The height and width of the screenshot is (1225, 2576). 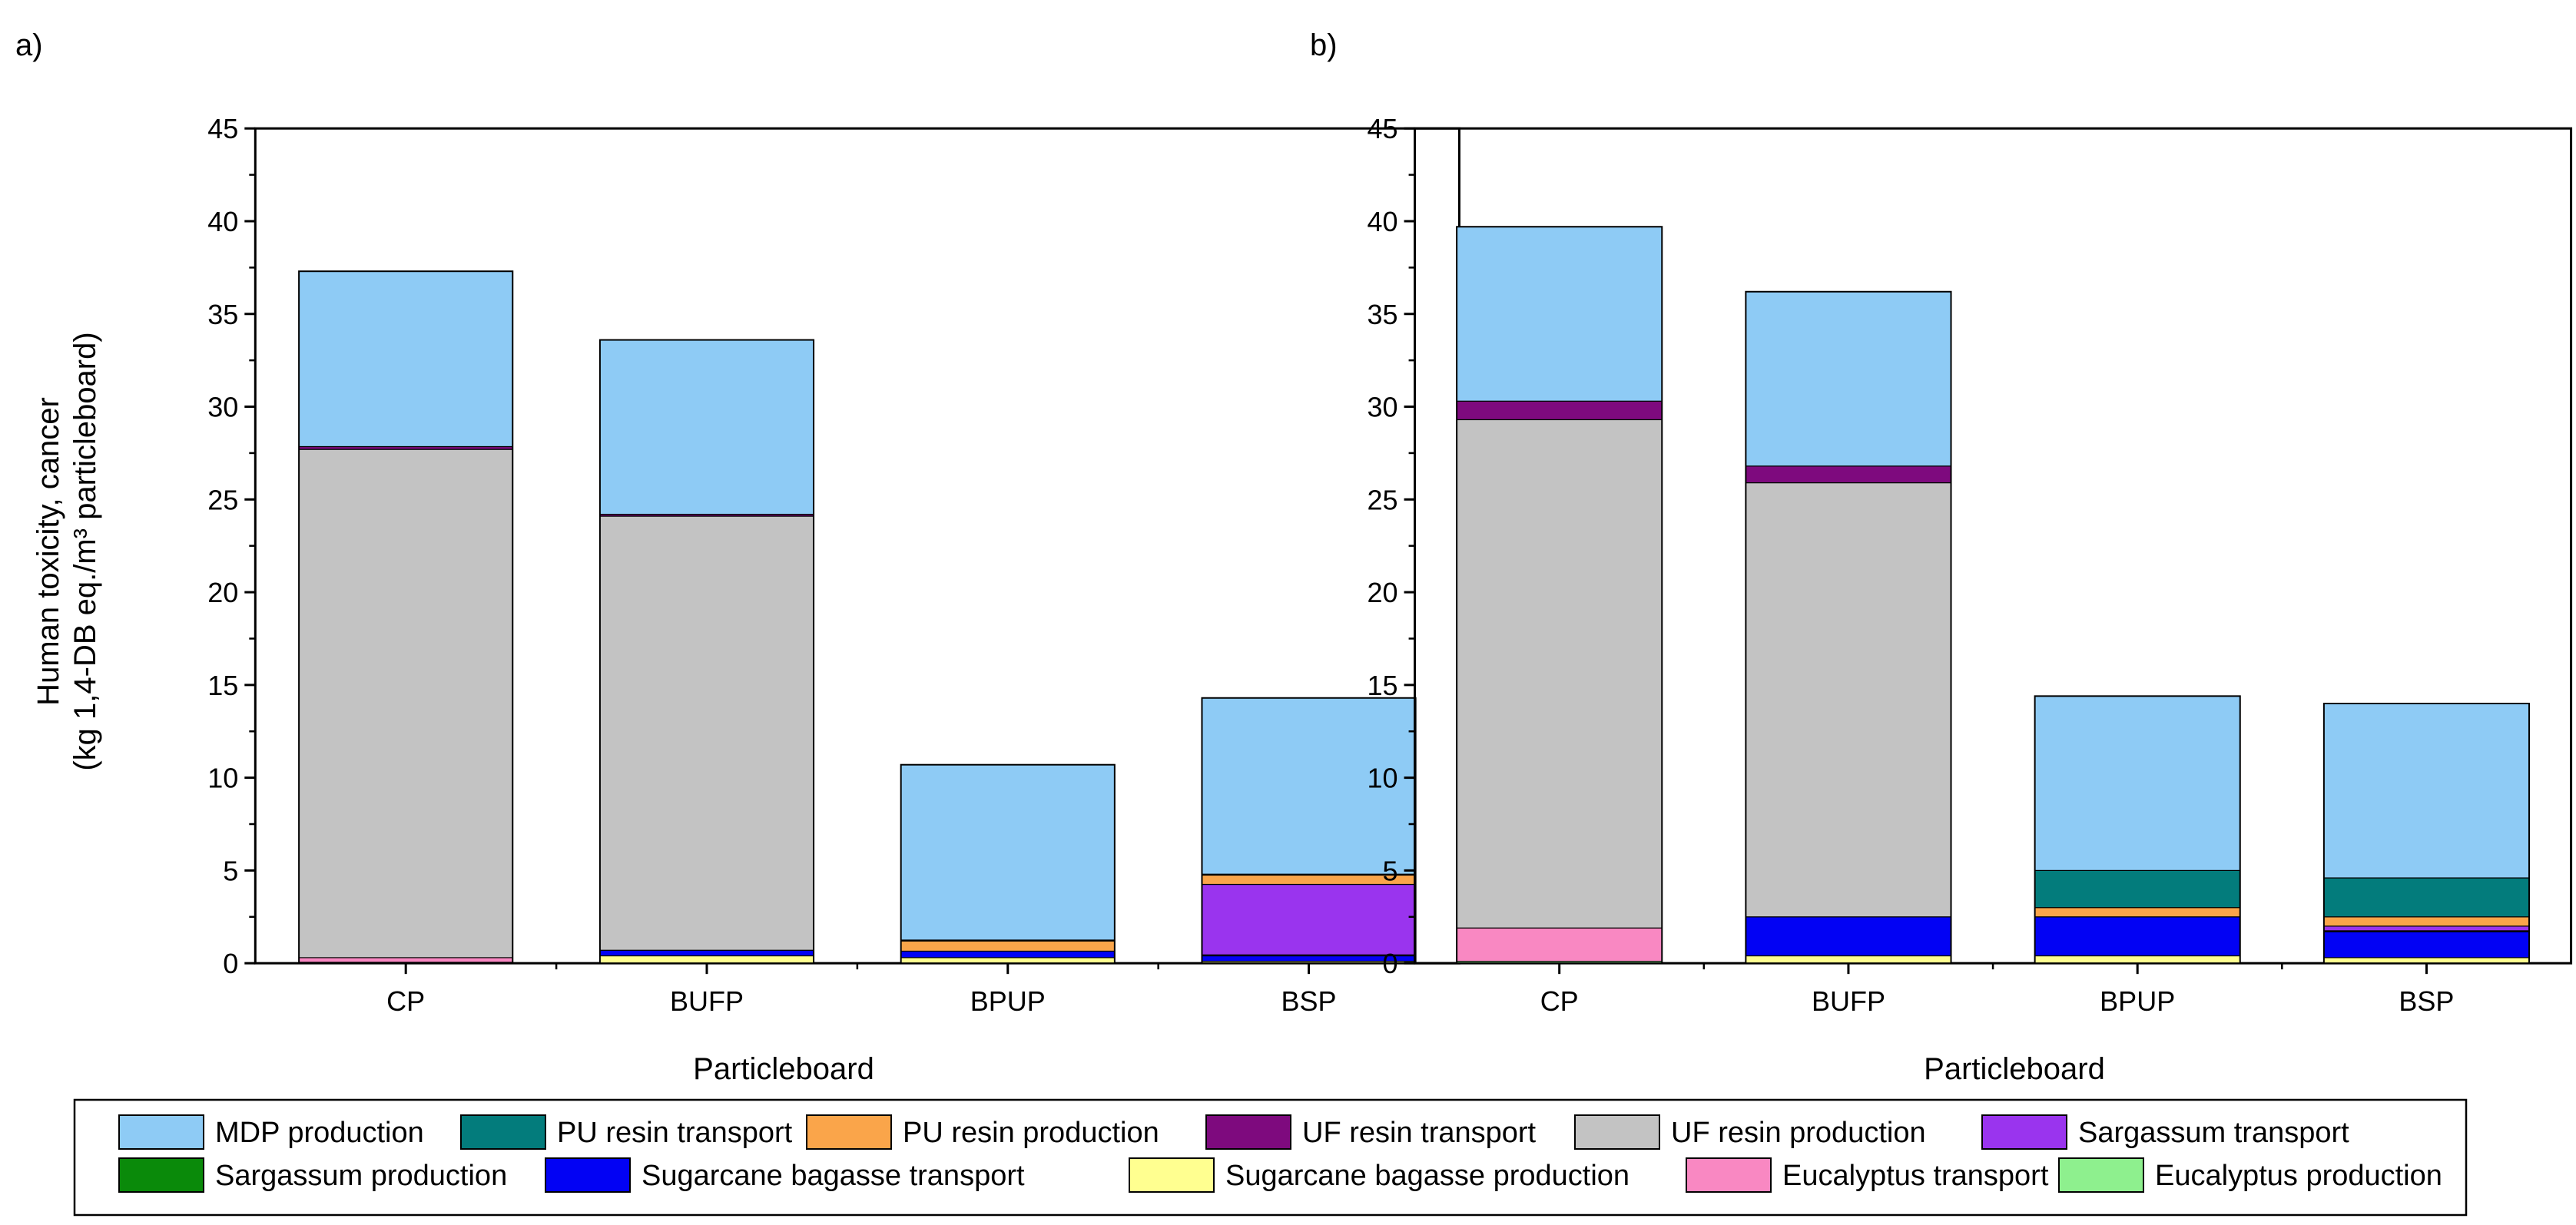 What do you see at coordinates (1383, 778) in the screenshot?
I see `y-tick-label-b: 10` at bounding box center [1383, 778].